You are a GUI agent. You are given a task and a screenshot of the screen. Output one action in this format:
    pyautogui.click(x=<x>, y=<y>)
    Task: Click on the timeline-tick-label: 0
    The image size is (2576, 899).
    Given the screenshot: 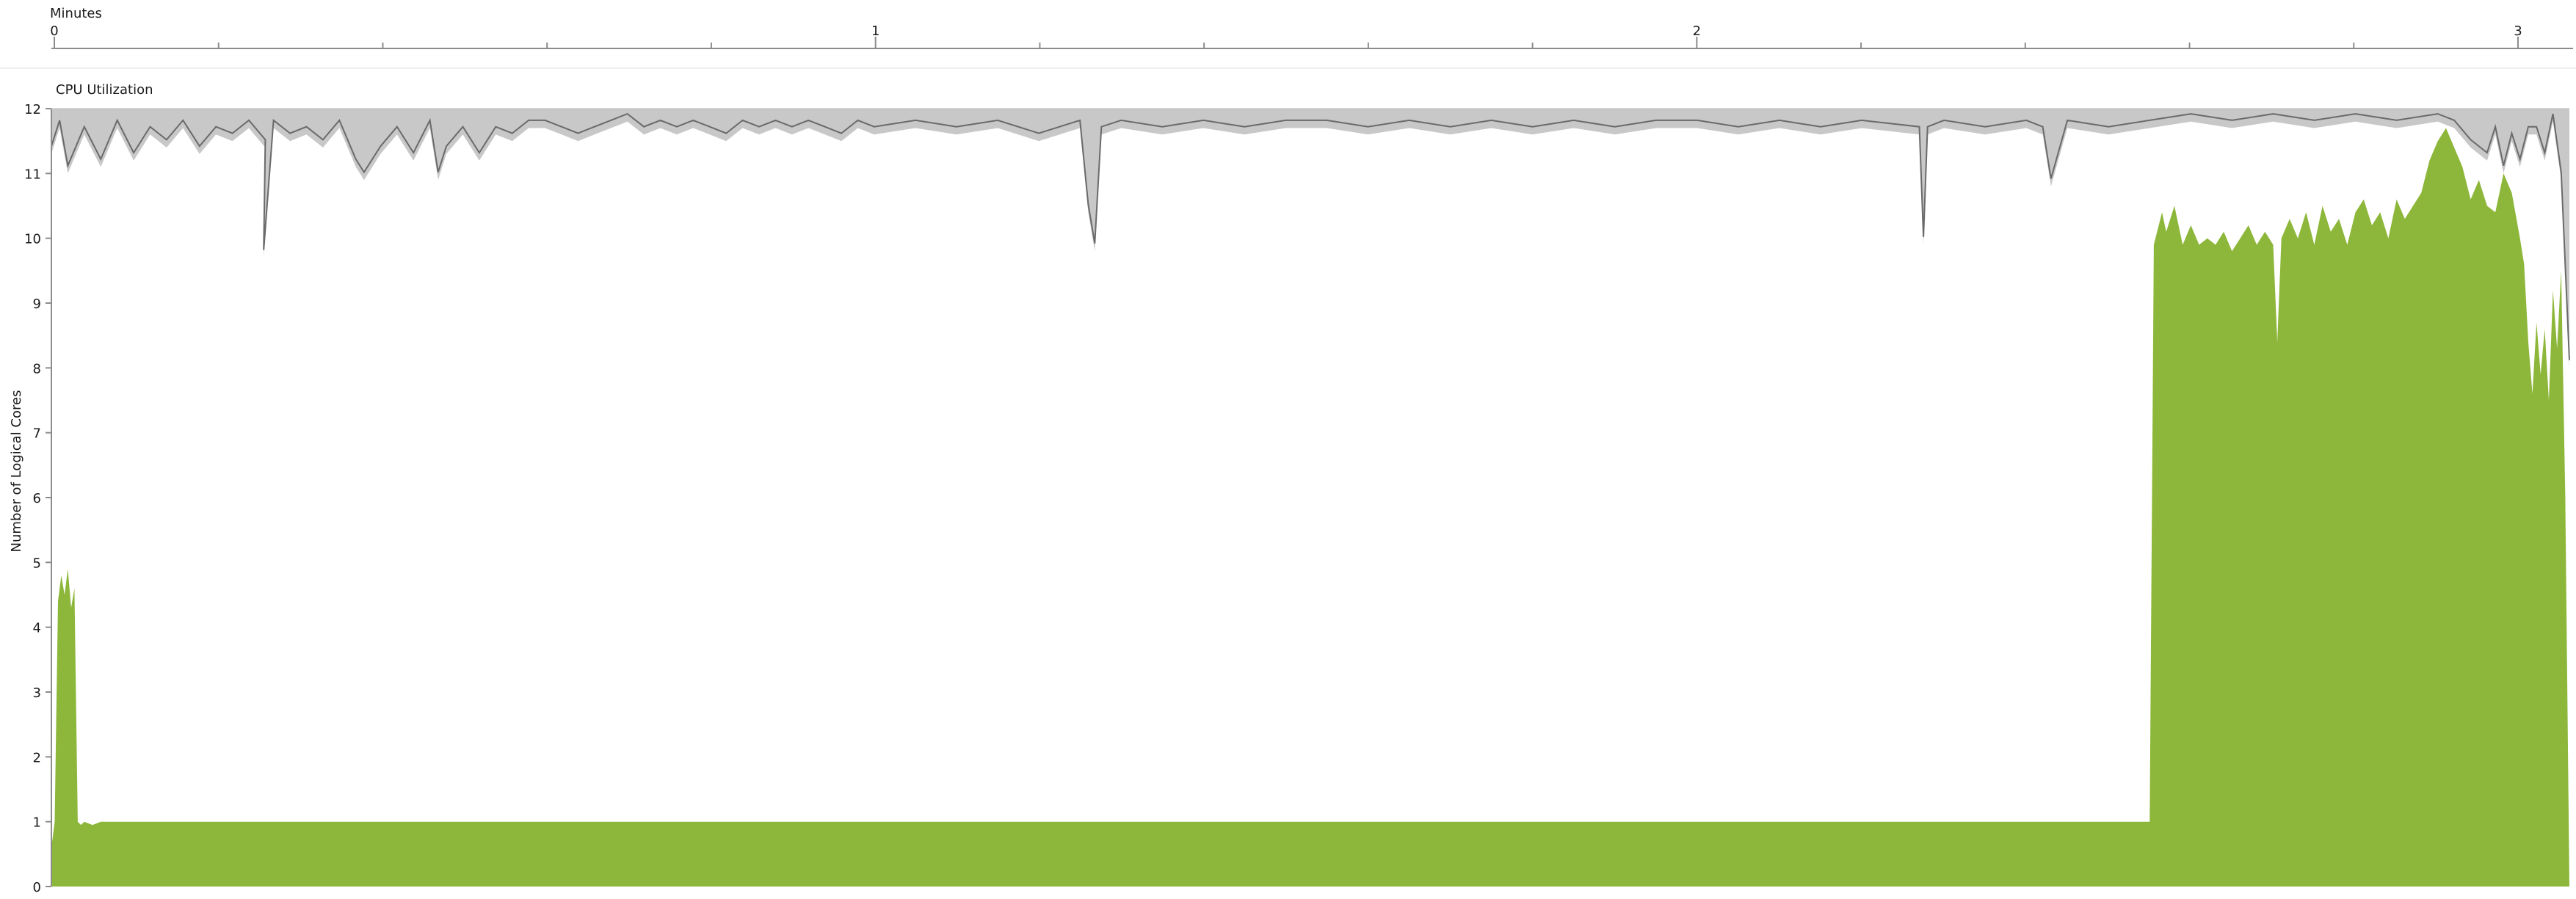 What is the action you would take?
    pyautogui.click(x=54, y=31)
    